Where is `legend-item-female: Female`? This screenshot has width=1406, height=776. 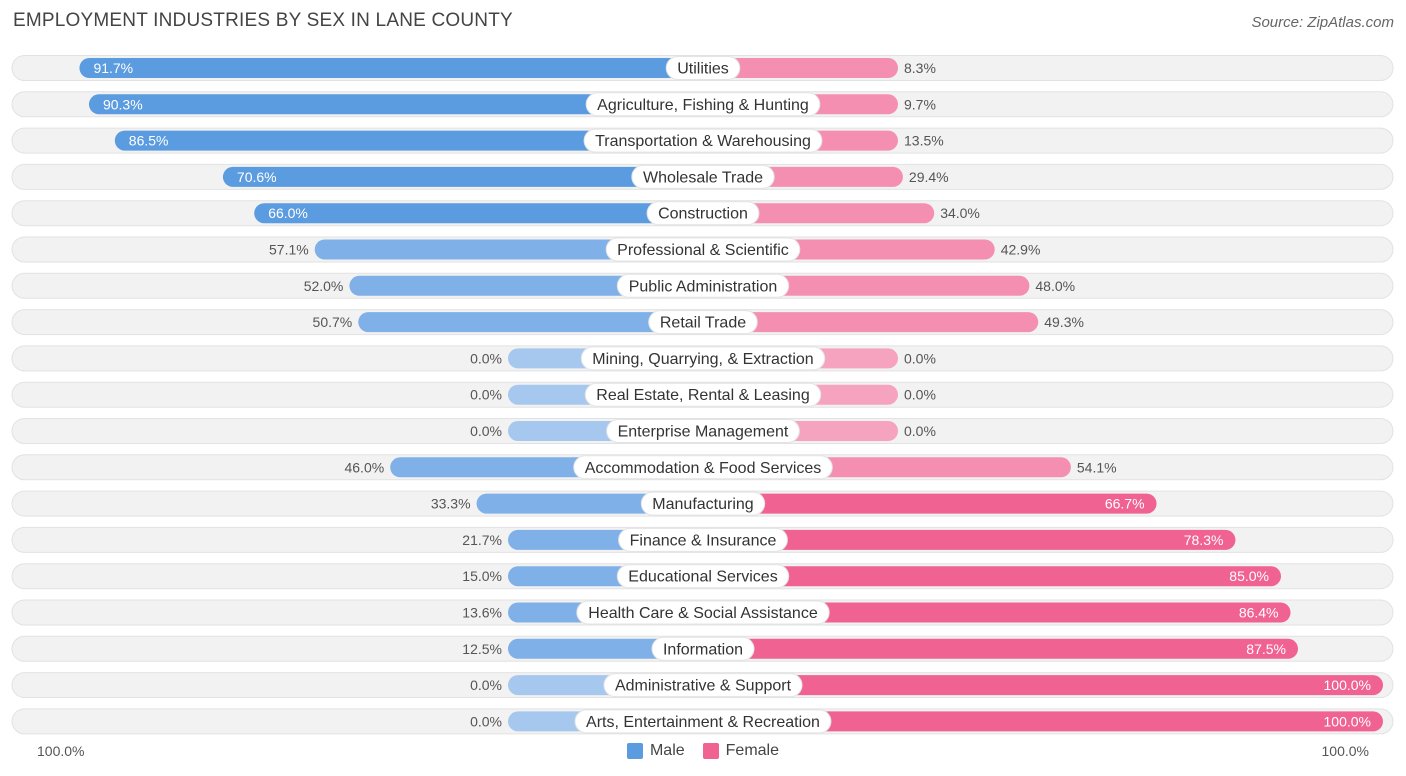
legend-item-female: Female is located at coordinates (741, 751).